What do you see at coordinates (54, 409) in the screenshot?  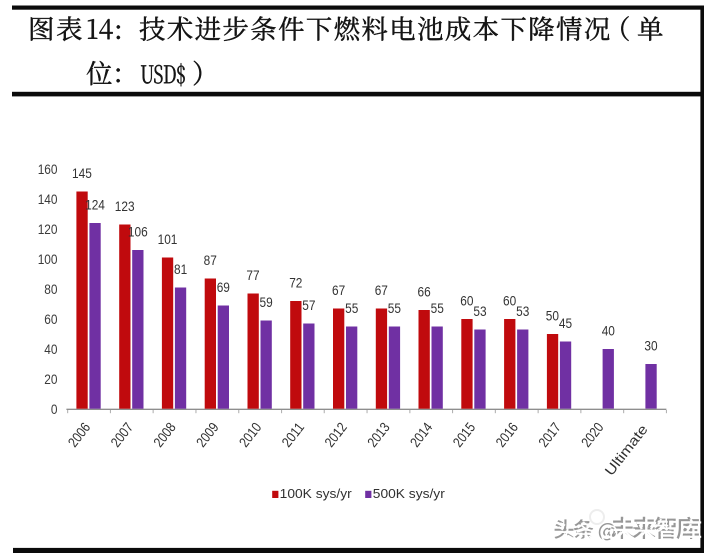 I see `svg-text: 0` at bounding box center [54, 409].